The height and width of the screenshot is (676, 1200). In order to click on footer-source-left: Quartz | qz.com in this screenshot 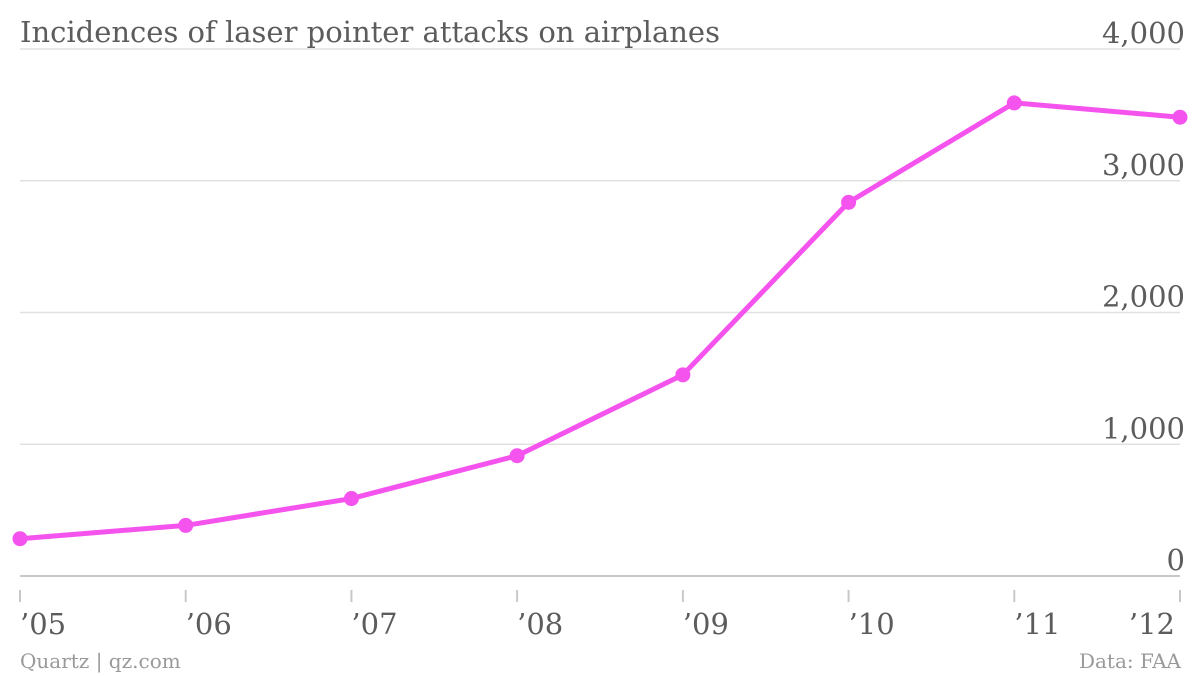, I will do `click(100, 661)`.